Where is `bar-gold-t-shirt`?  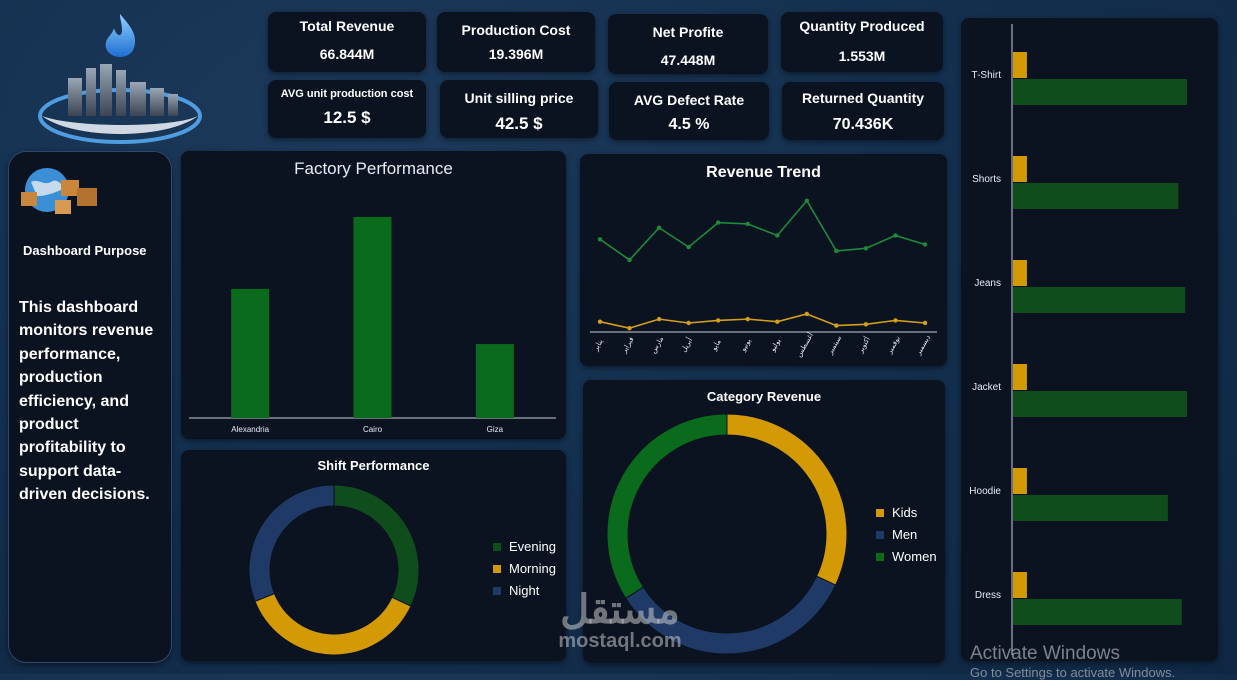 bar-gold-t-shirt is located at coordinates (1020, 65).